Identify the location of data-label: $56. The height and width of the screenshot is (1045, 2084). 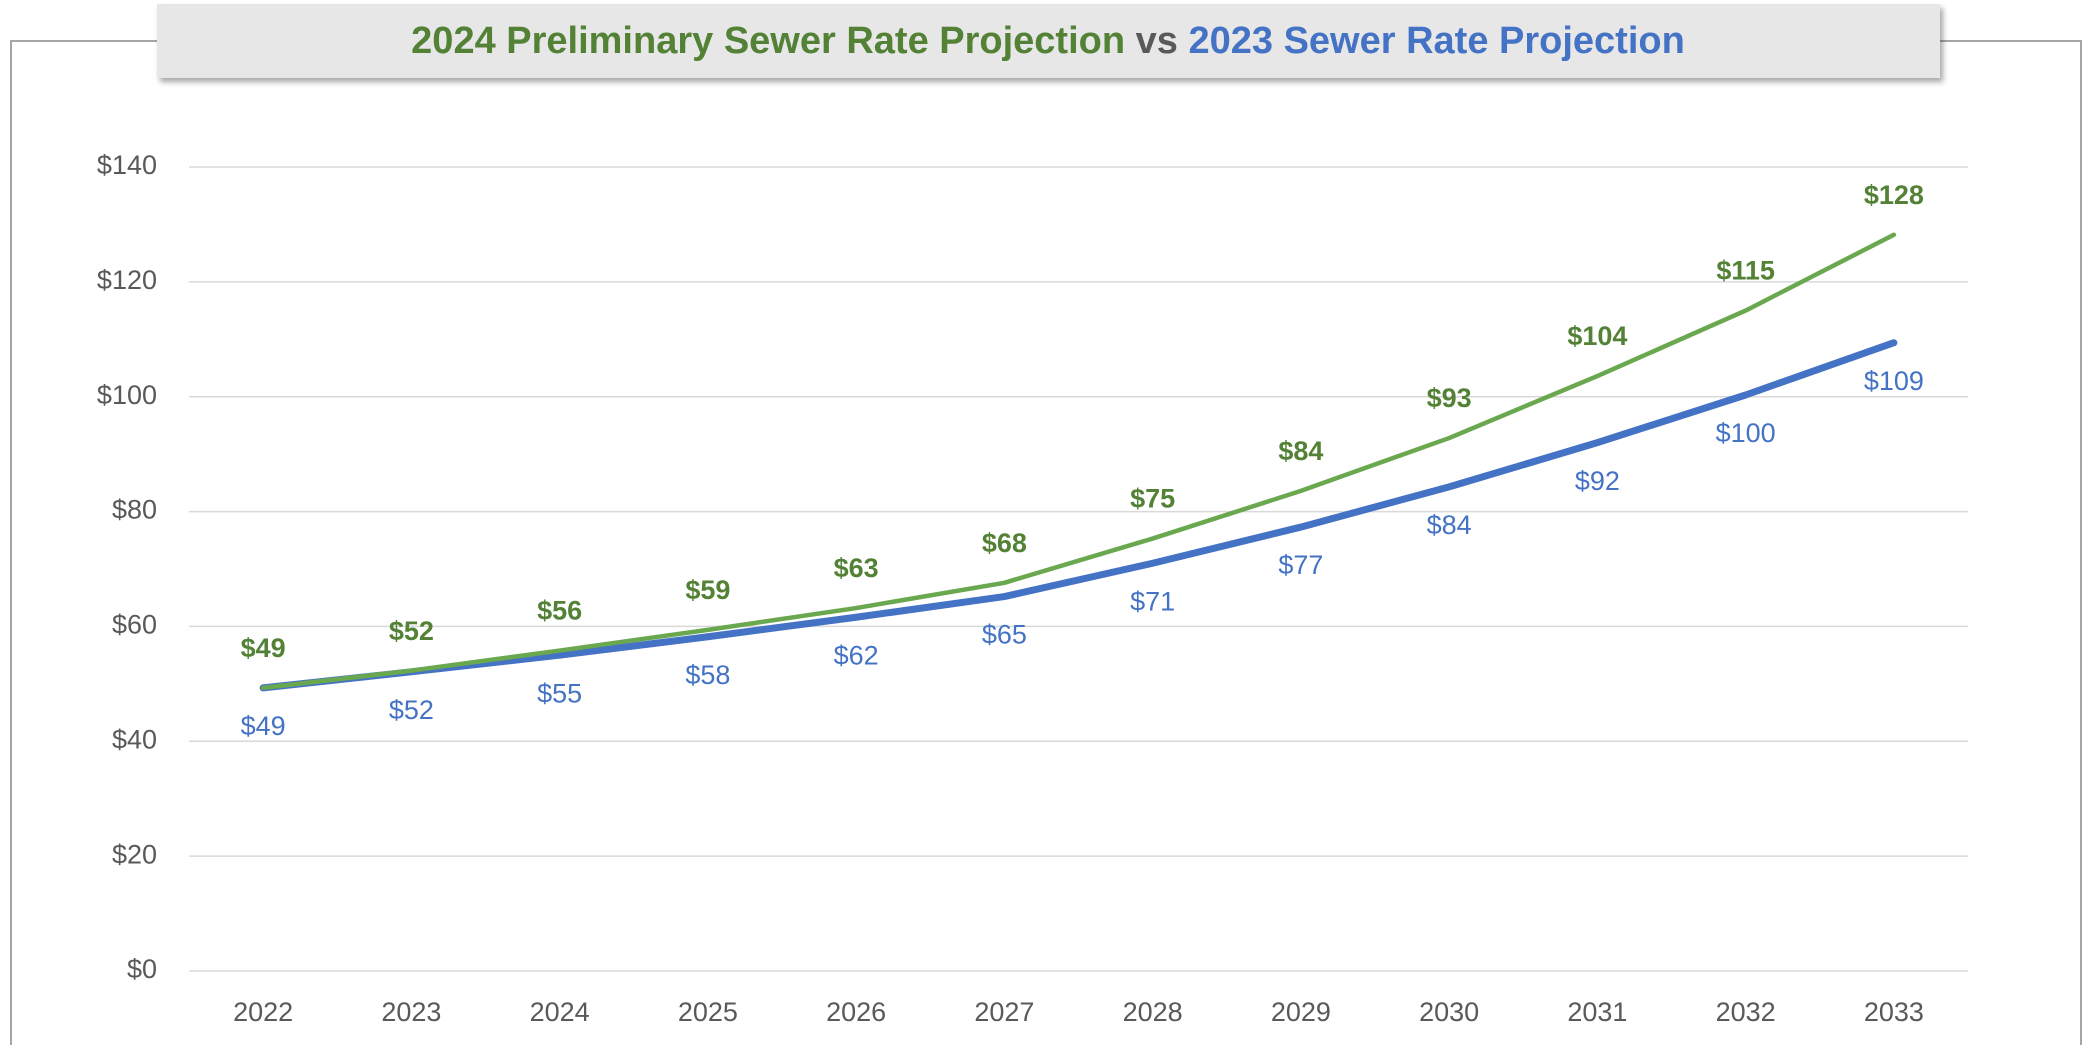
(559, 611).